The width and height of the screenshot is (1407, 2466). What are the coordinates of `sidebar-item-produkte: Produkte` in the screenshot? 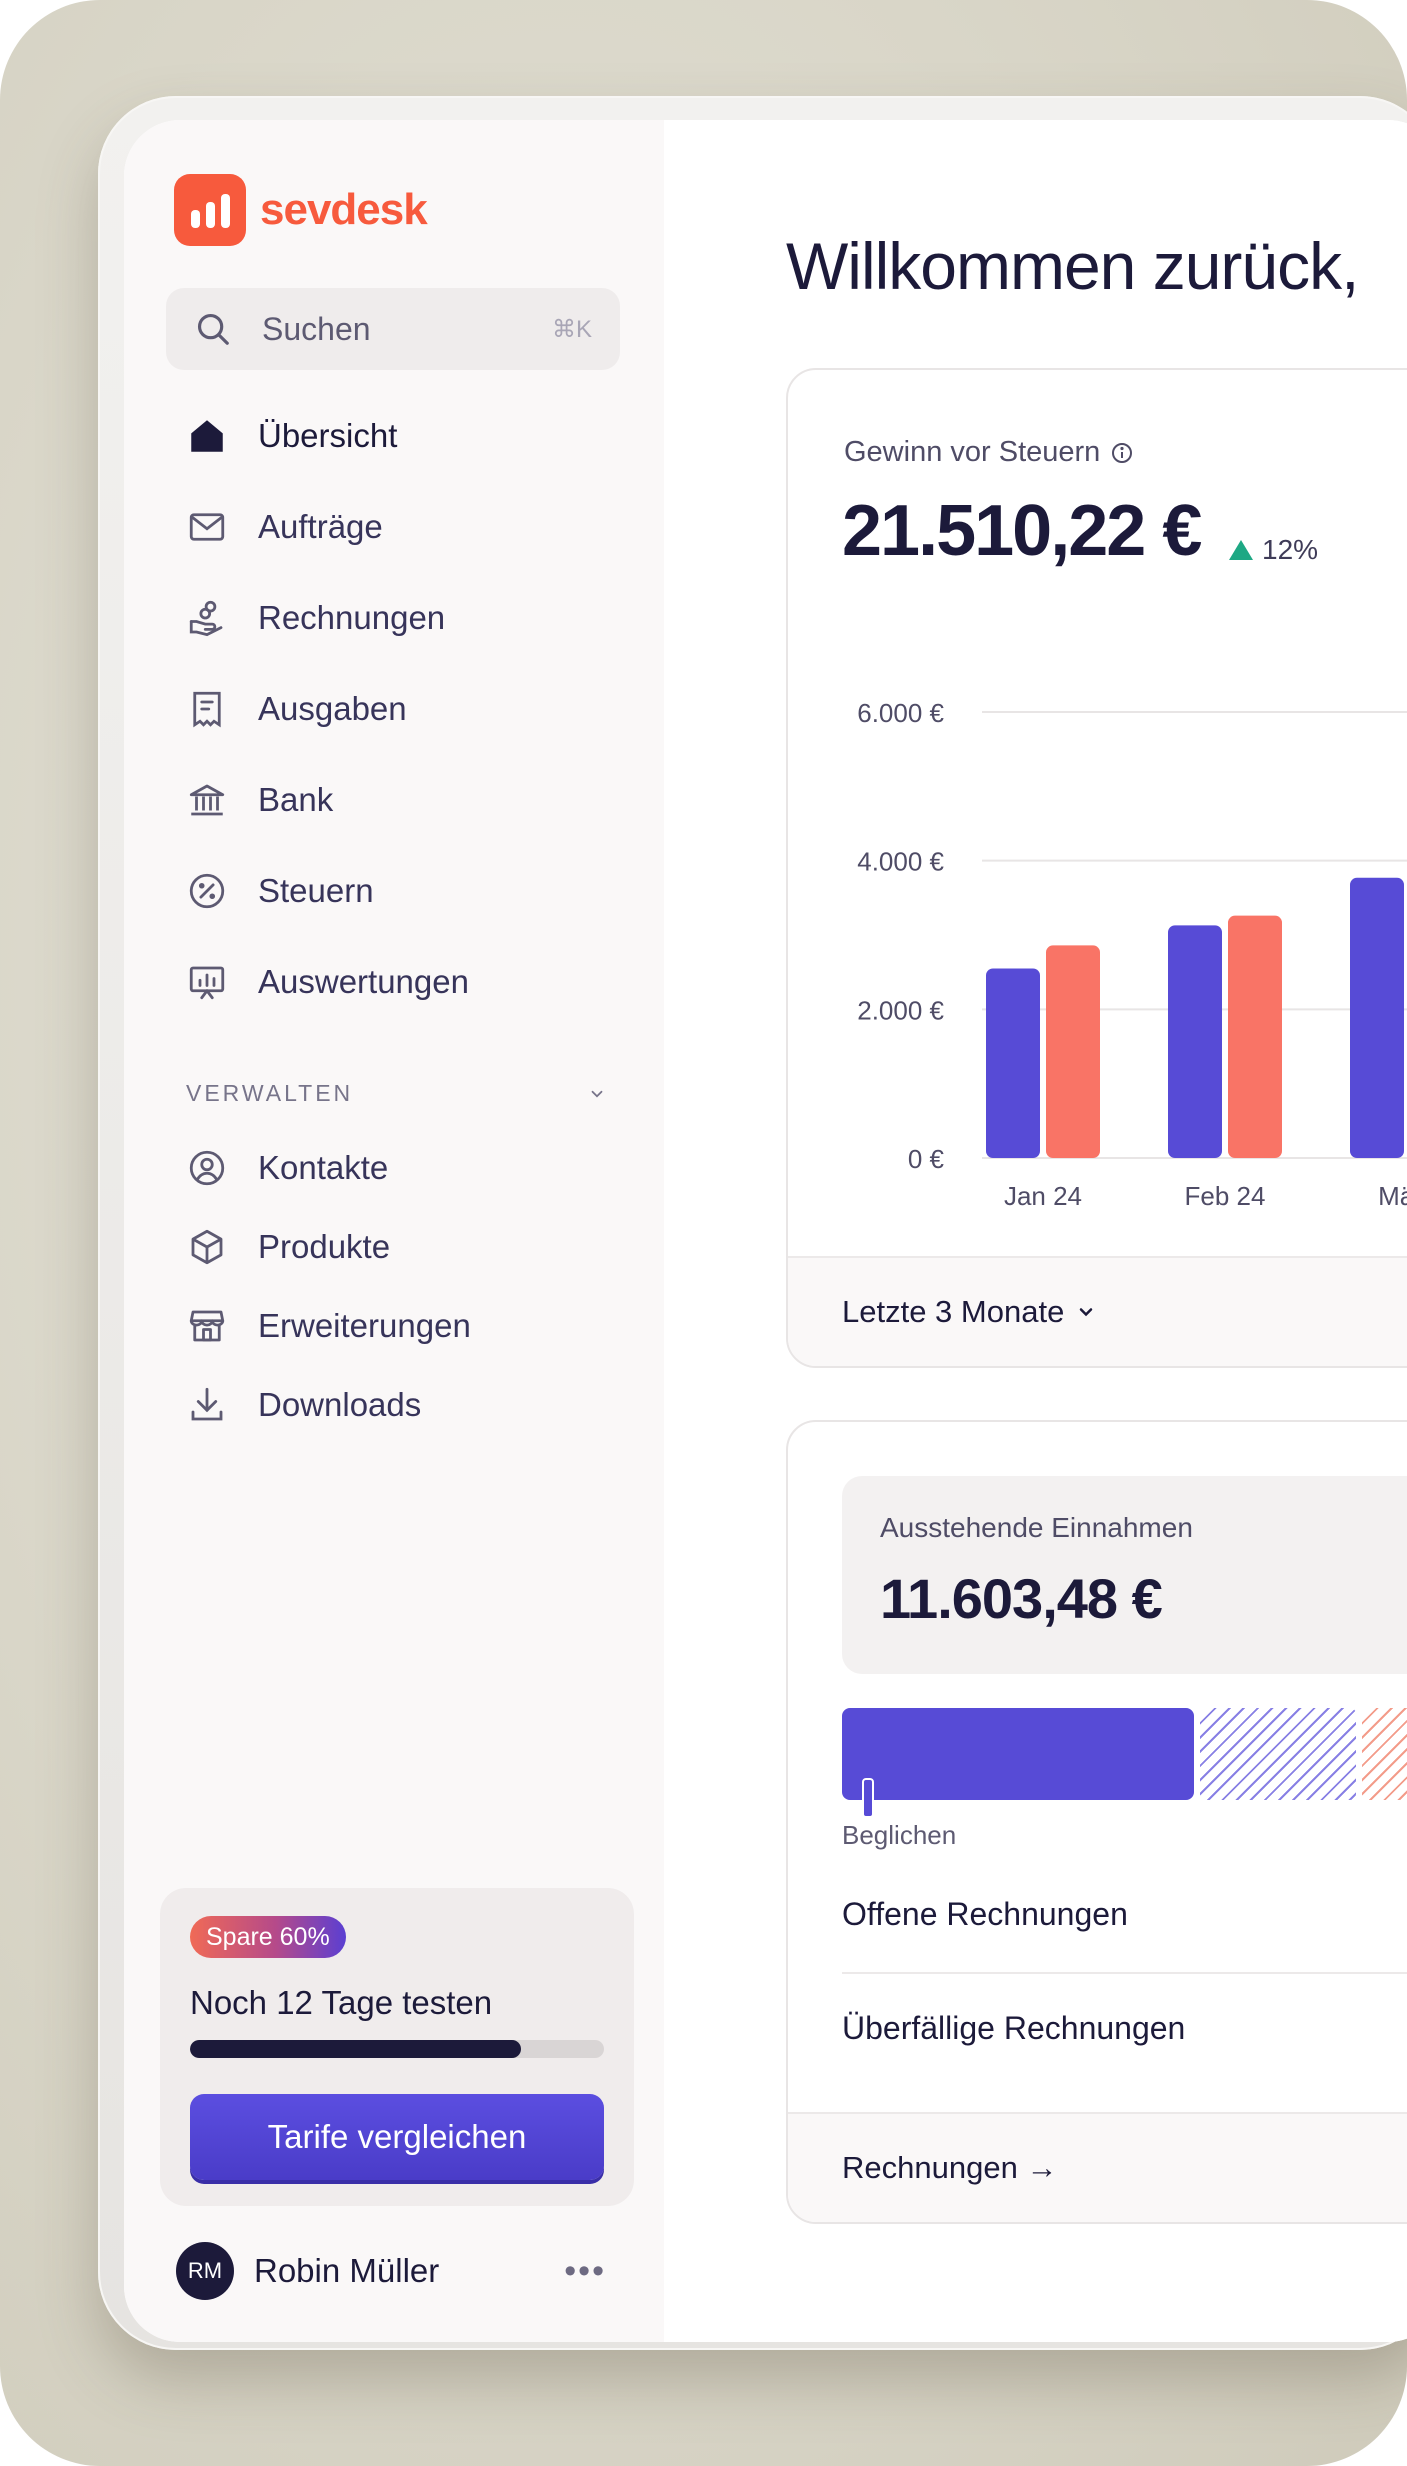 It's located at (402, 1246).